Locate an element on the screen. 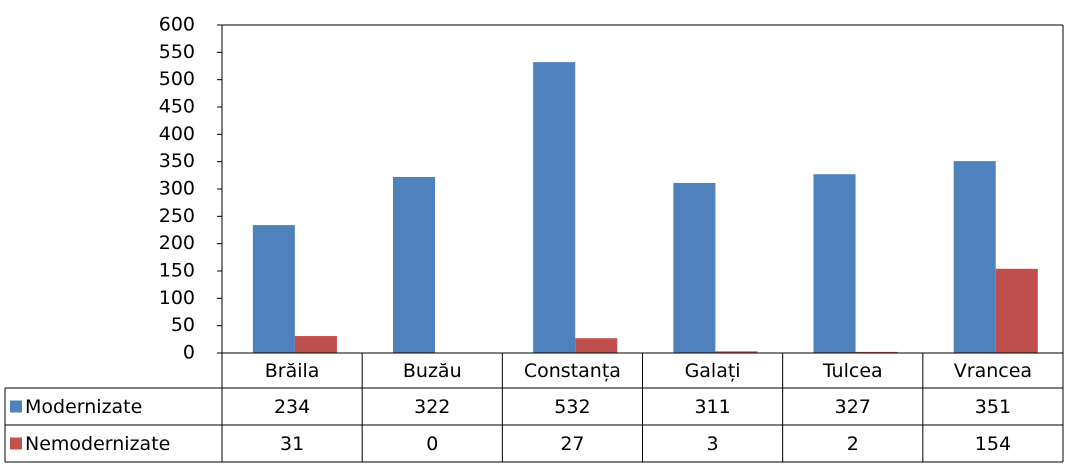 The width and height of the screenshot is (1080, 471). y-tick-label: 50 is located at coordinates (183, 325).